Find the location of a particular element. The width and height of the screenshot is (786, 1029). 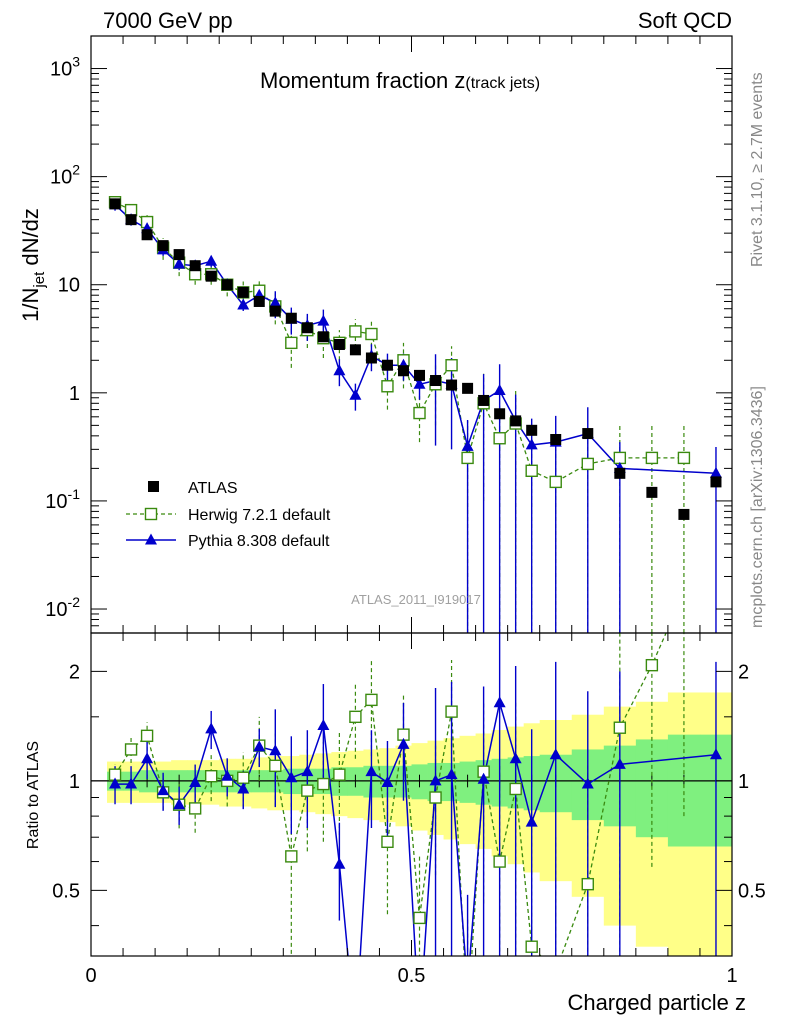

ratio-y-tick-label-right: 2 is located at coordinates (743, 672).